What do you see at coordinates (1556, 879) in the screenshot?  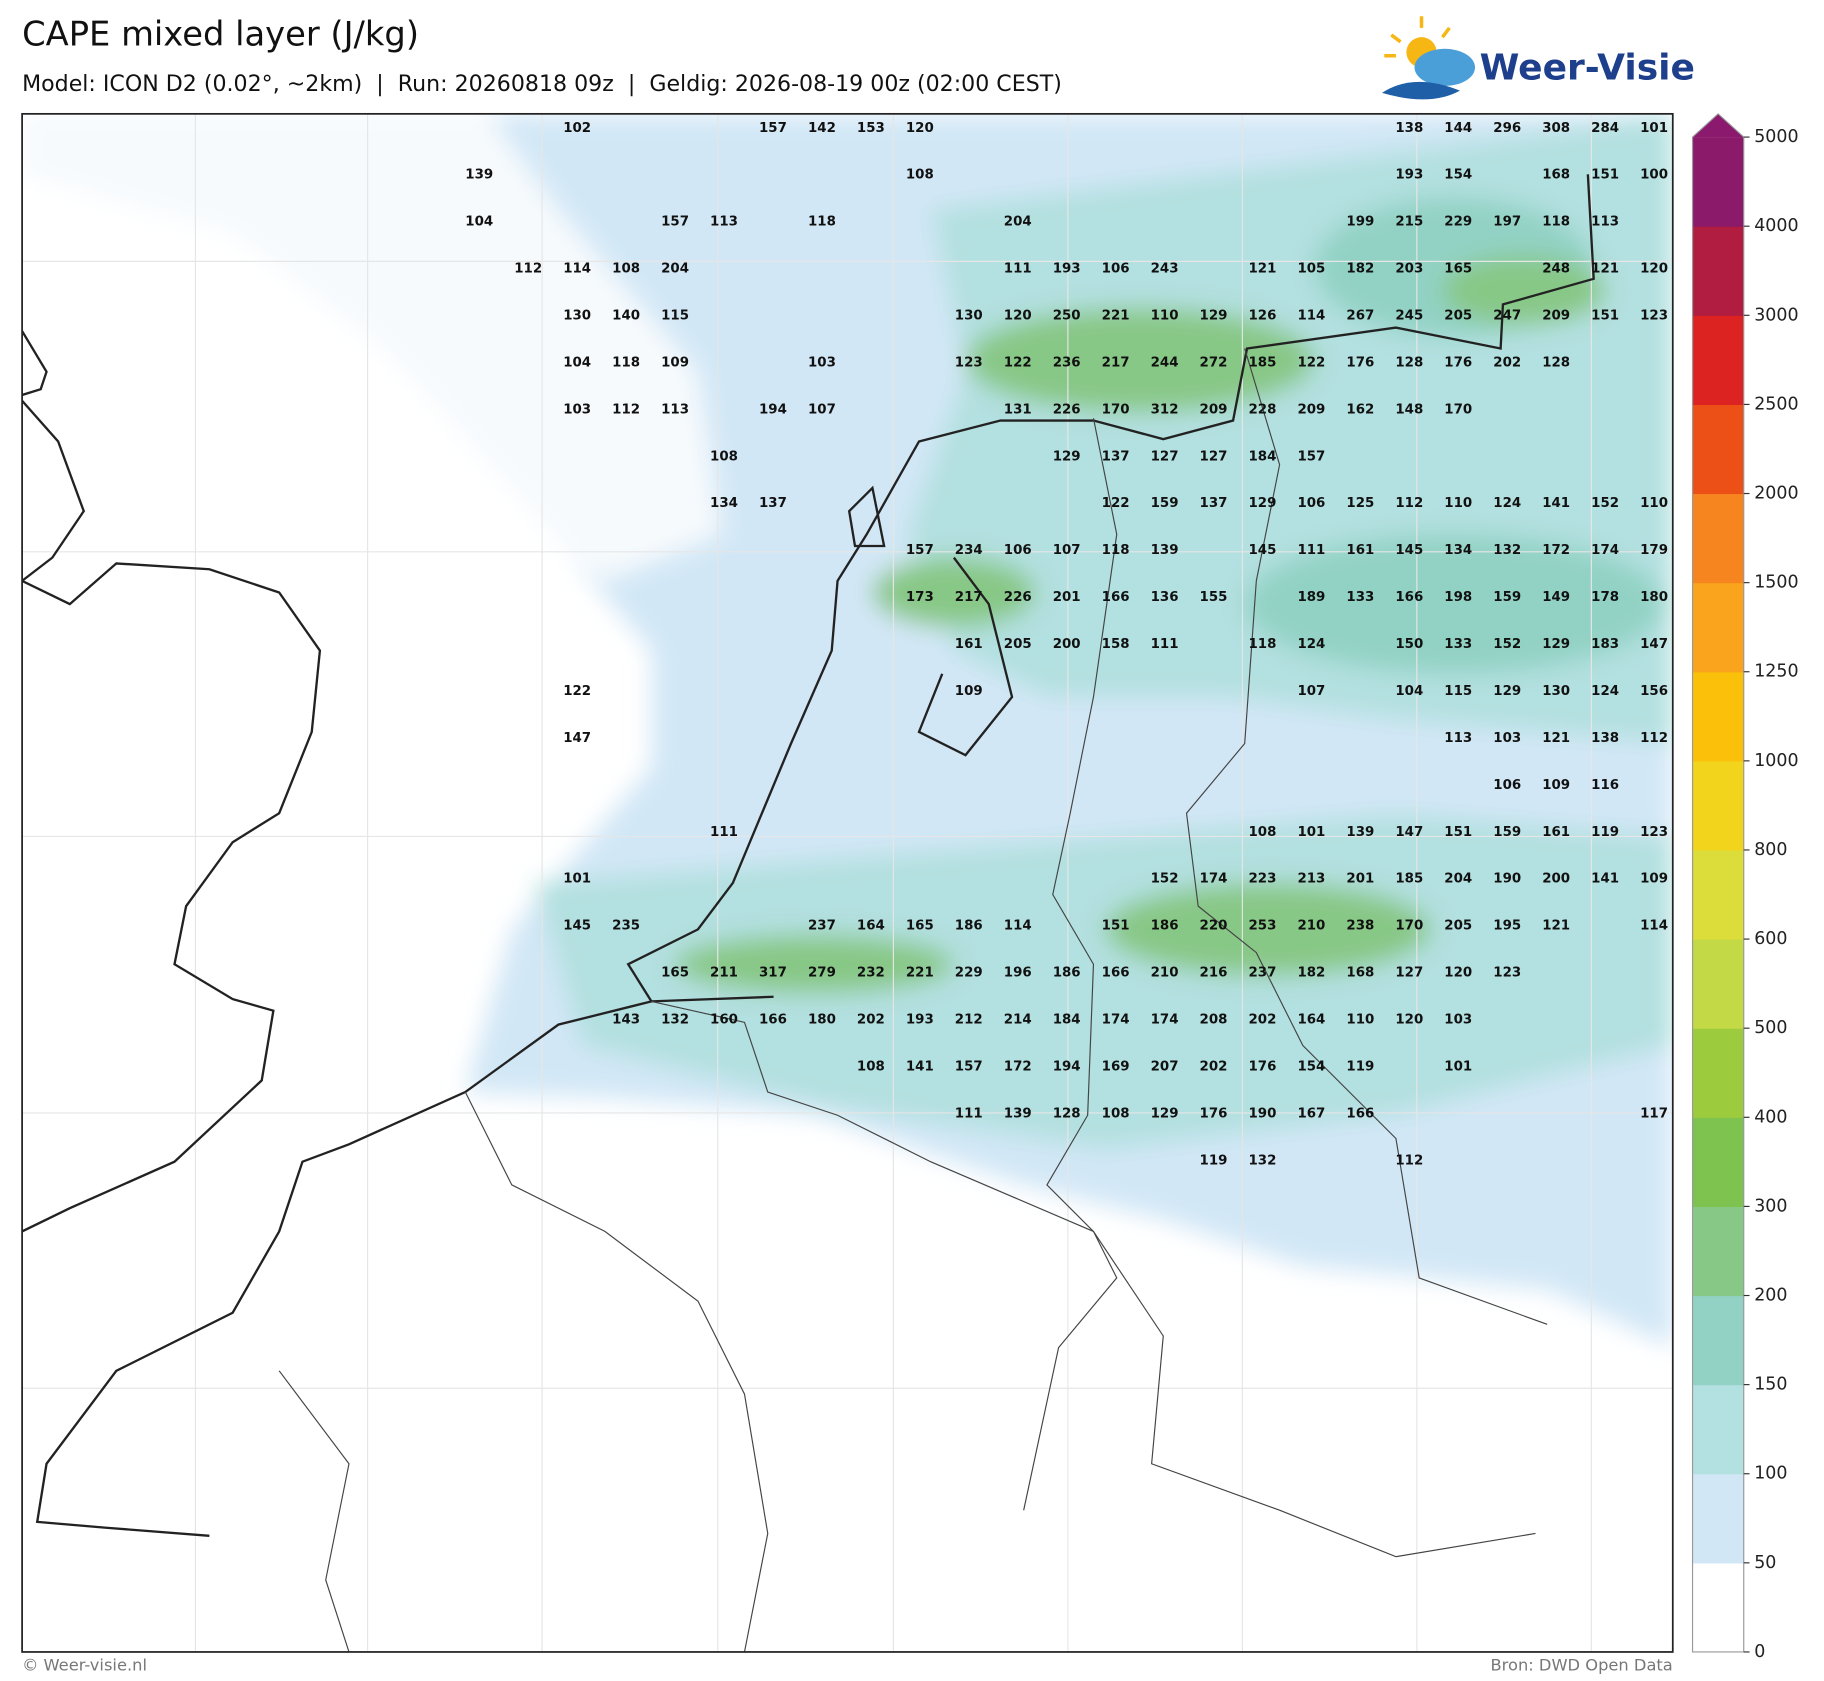 I see `cape-label: 200` at bounding box center [1556, 879].